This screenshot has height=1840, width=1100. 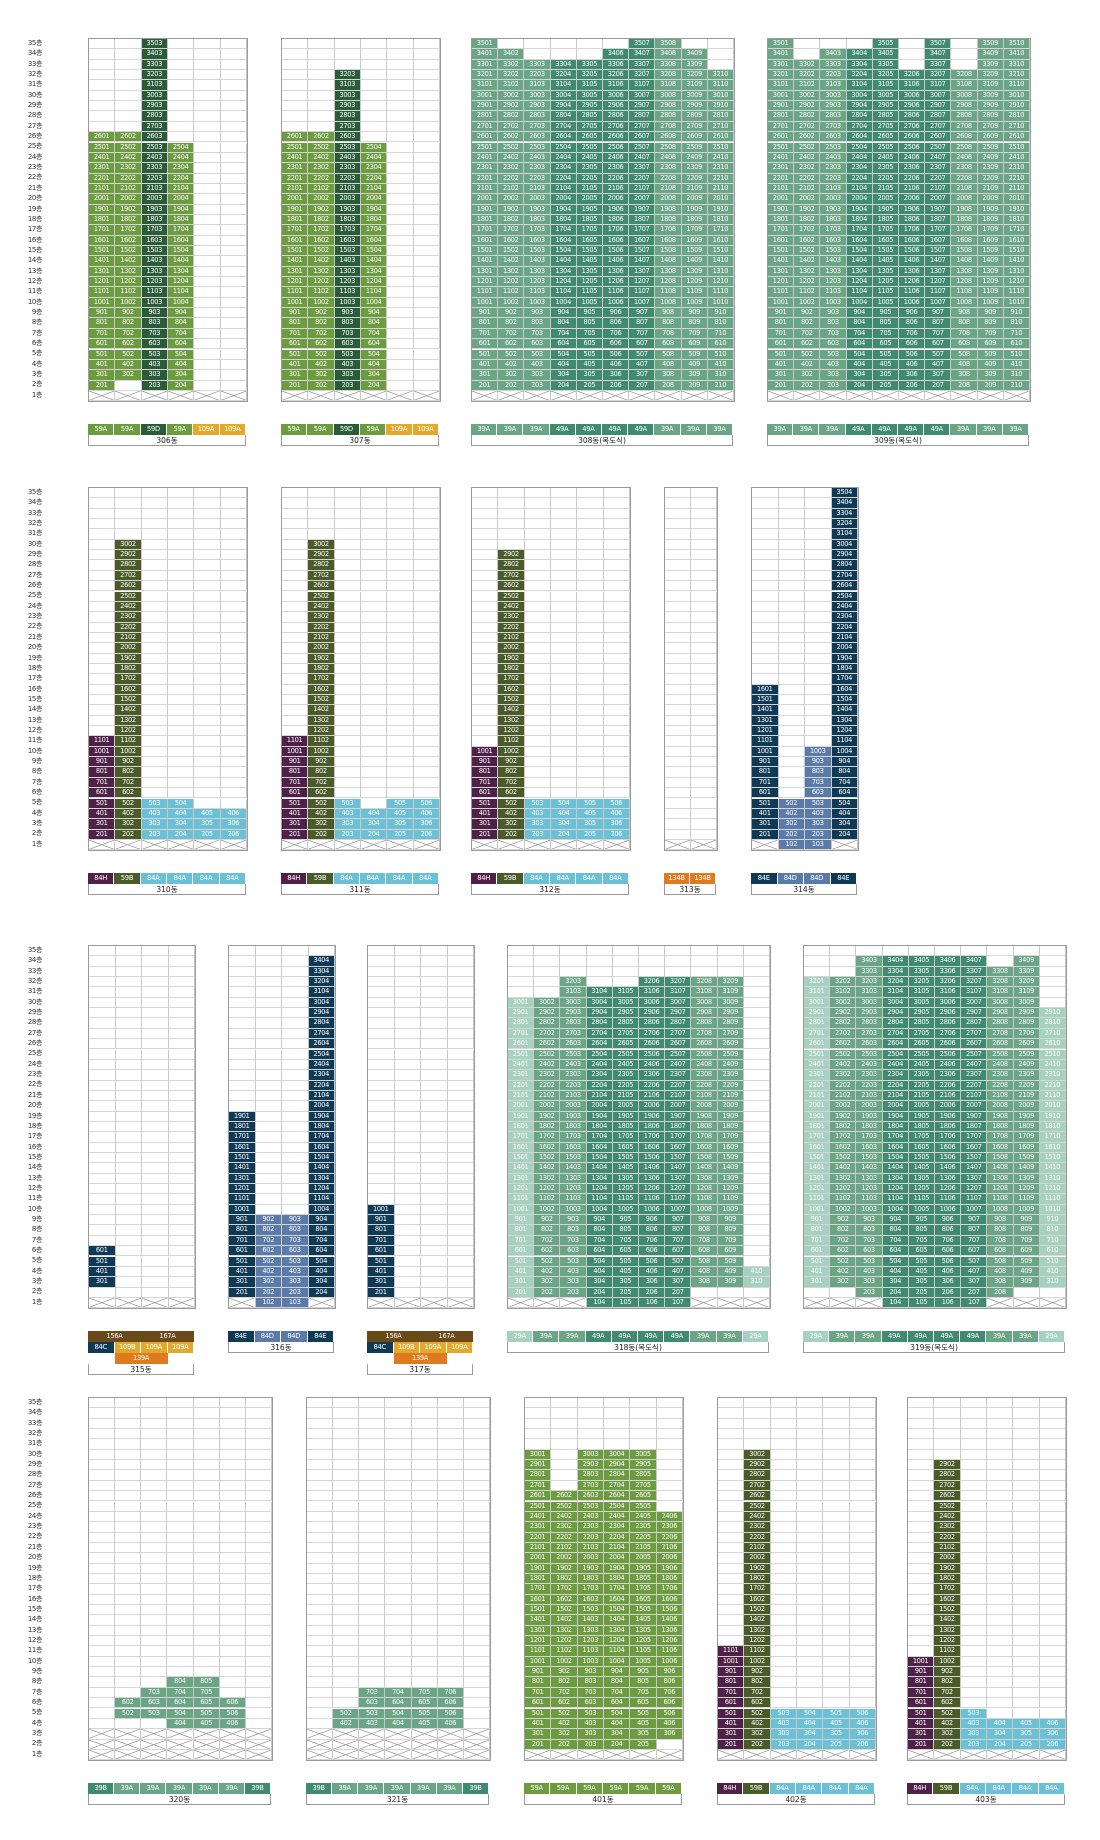 I want to click on unit-cell: 803, so click(x=154, y=323).